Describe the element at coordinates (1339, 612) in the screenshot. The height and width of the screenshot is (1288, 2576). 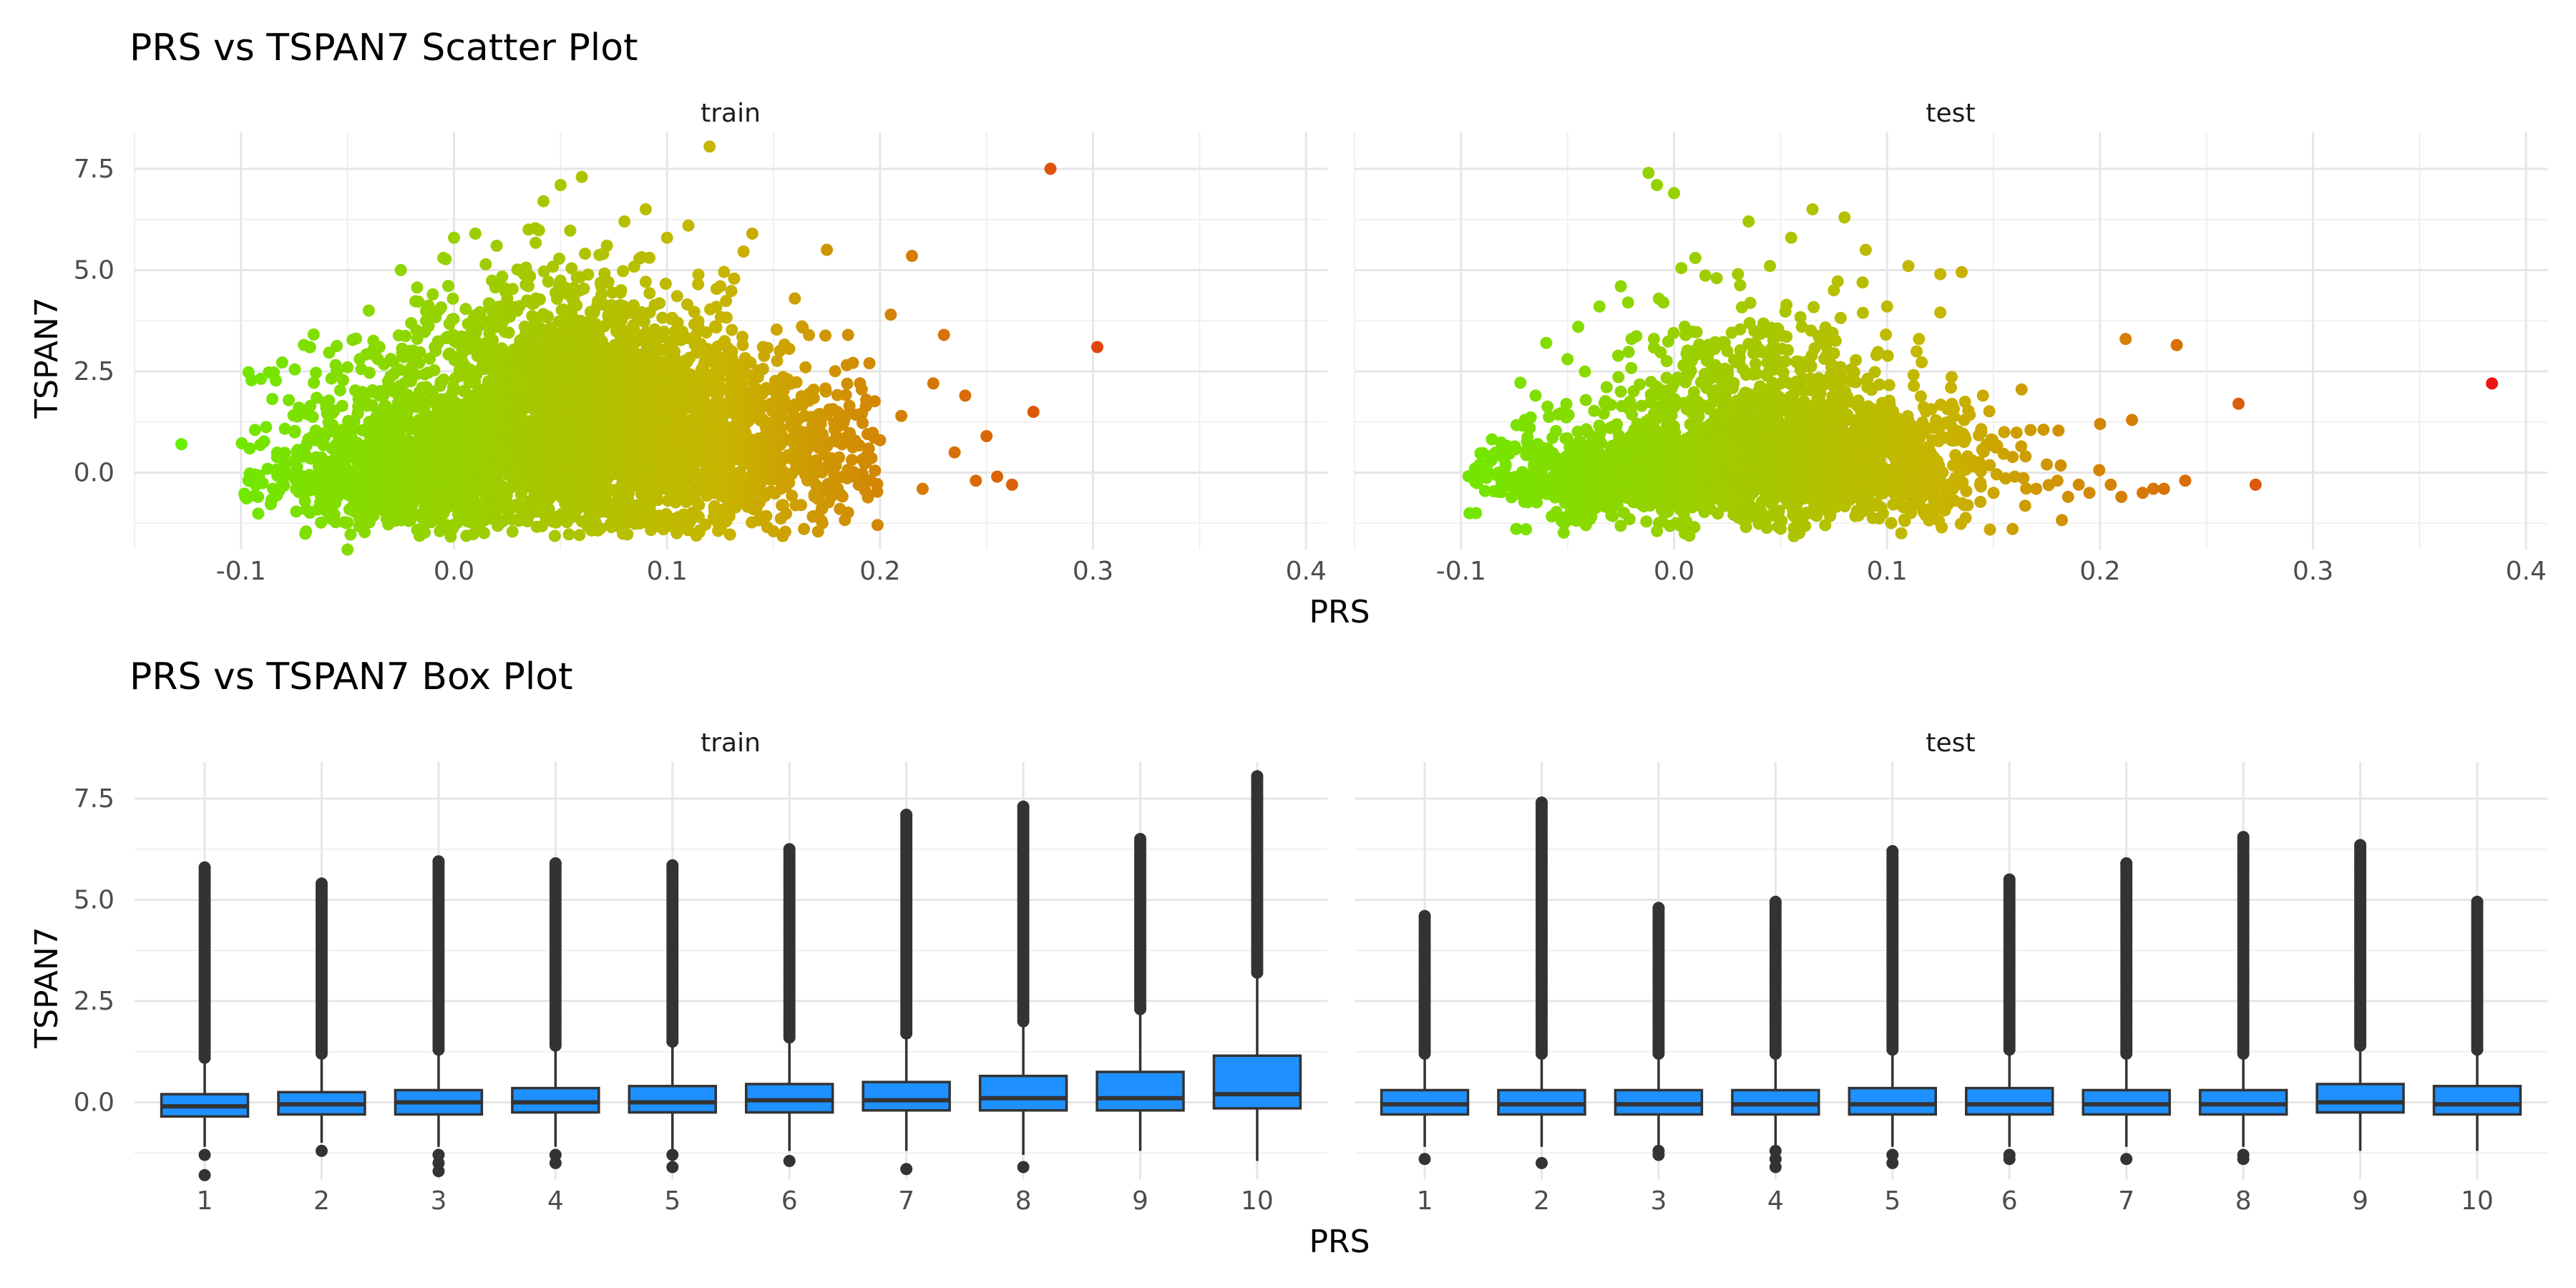
I see `scatter-x-axis-label: PRS` at that location.